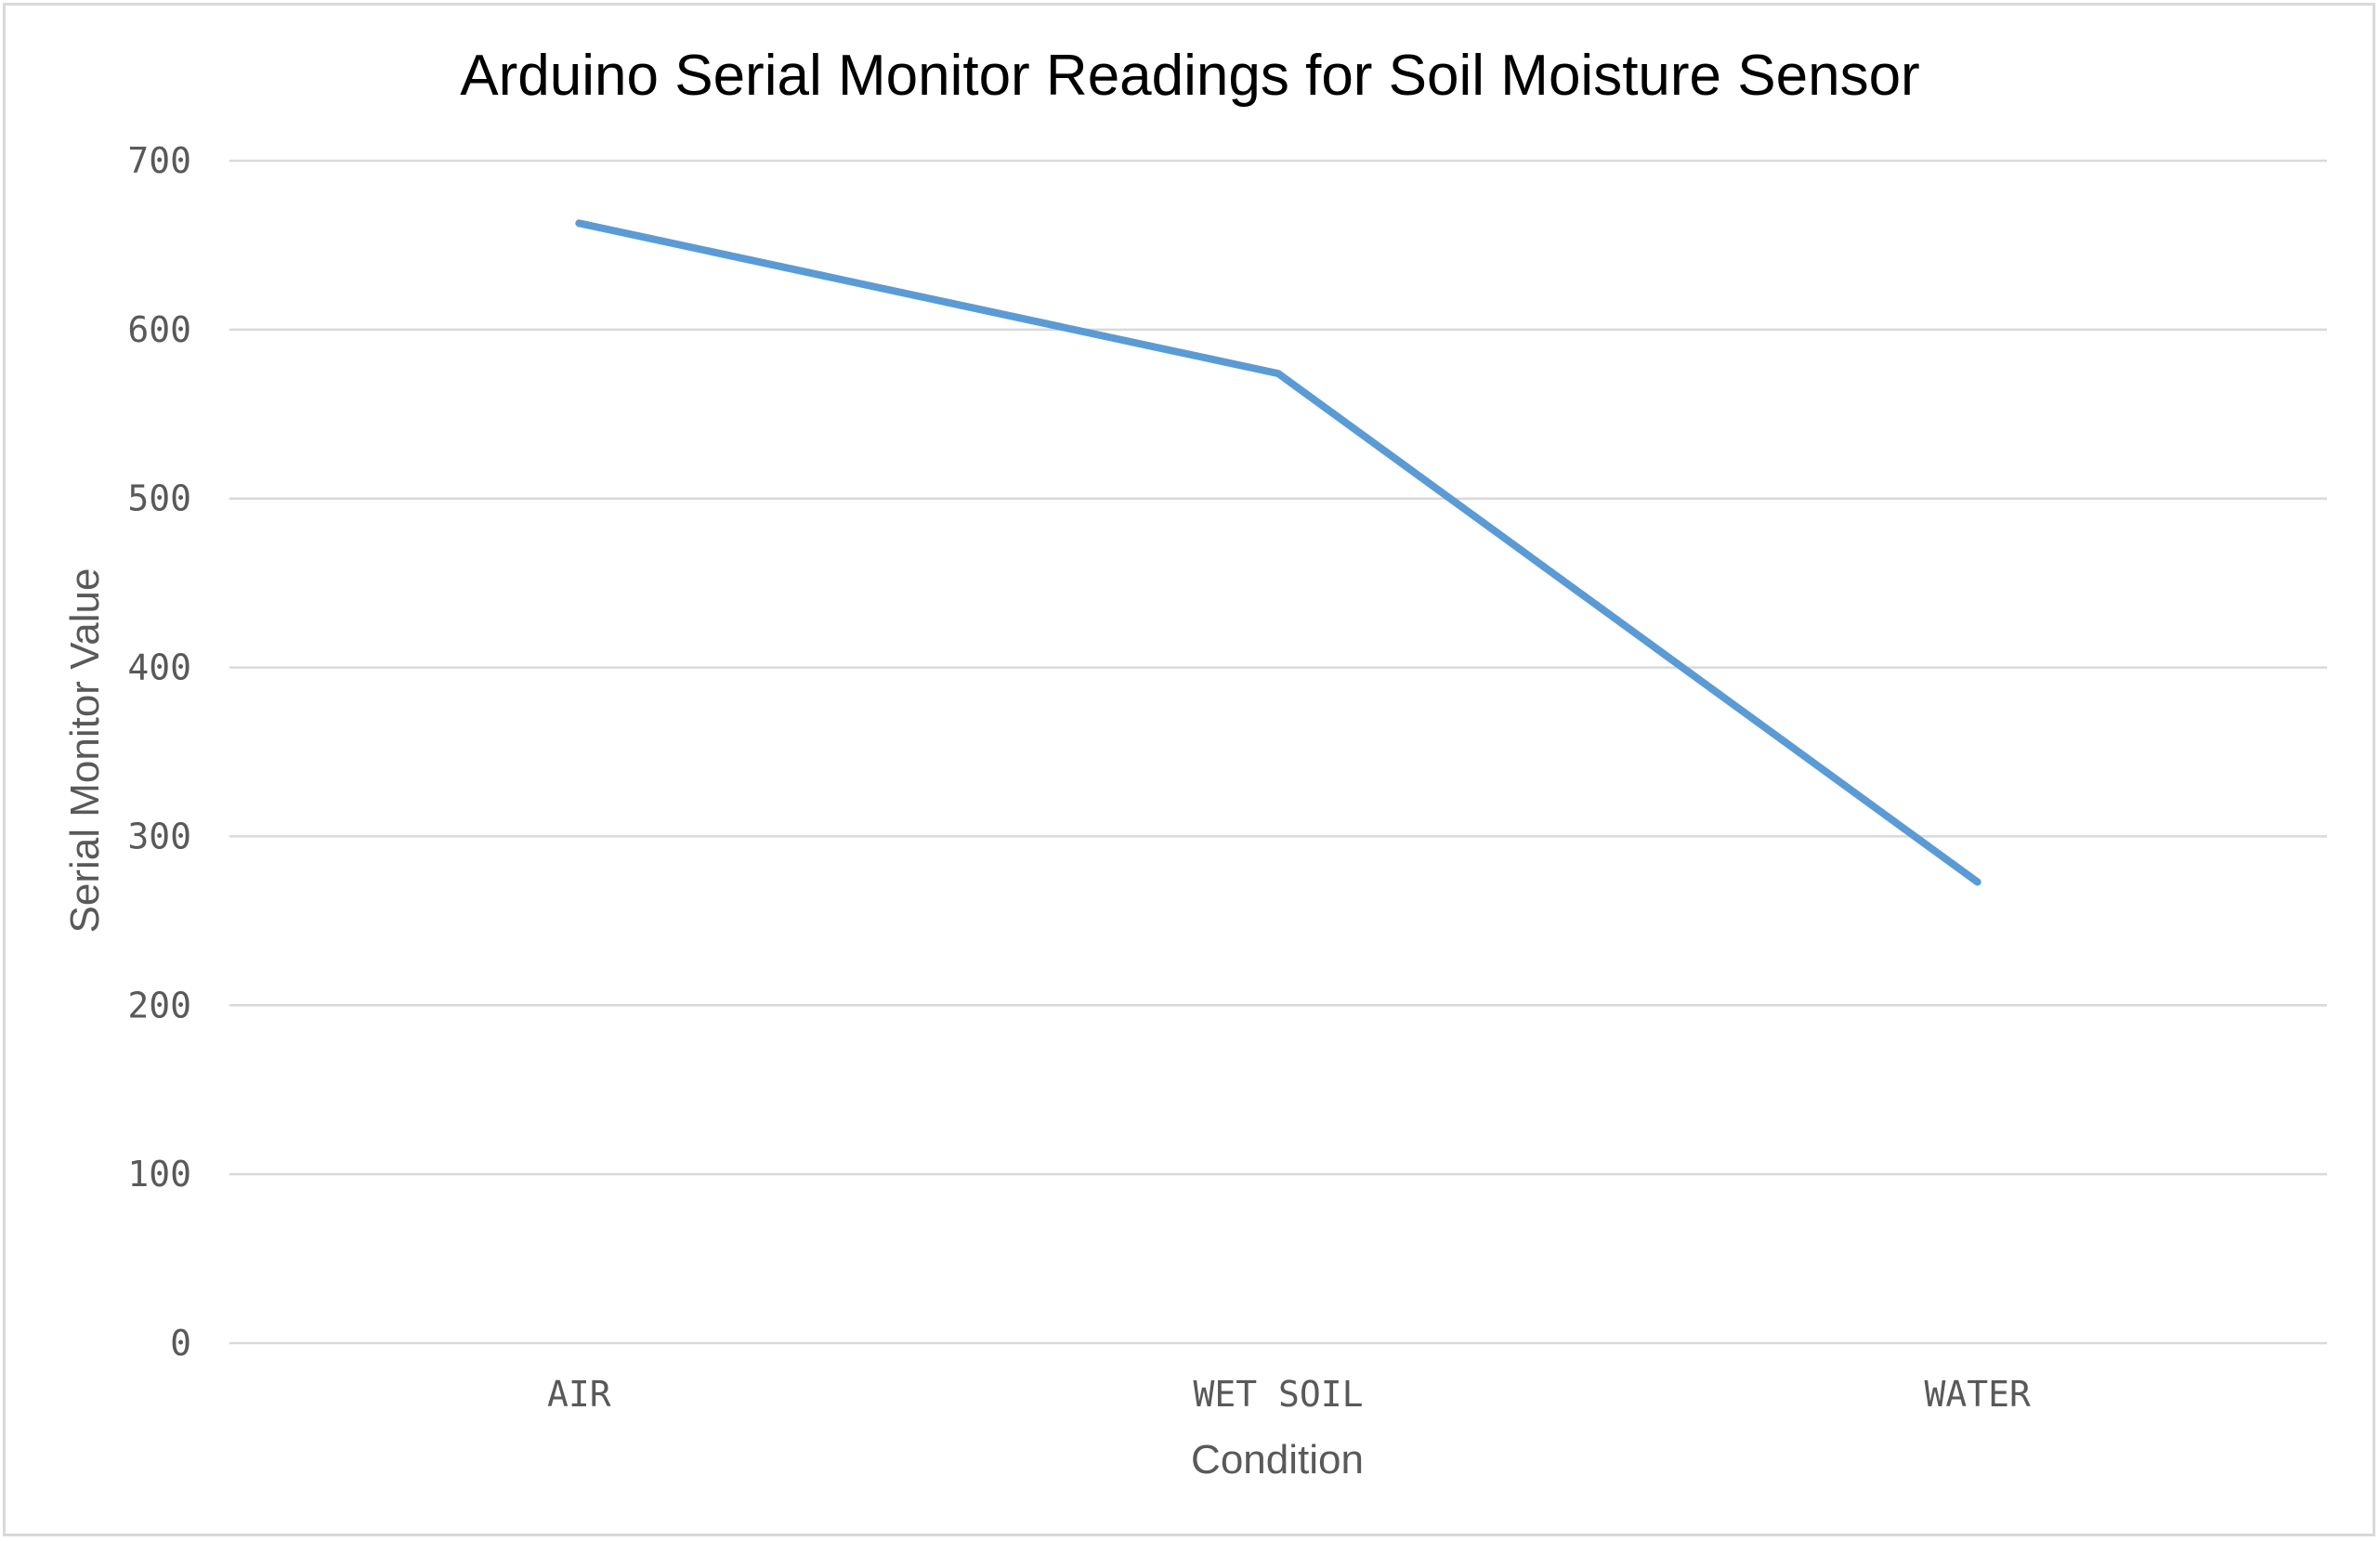 The image size is (2380, 1541). What do you see at coordinates (159, 1005) in the screenshot?
I see `y-tick-label: 200` at bounding box center [159, 1005].